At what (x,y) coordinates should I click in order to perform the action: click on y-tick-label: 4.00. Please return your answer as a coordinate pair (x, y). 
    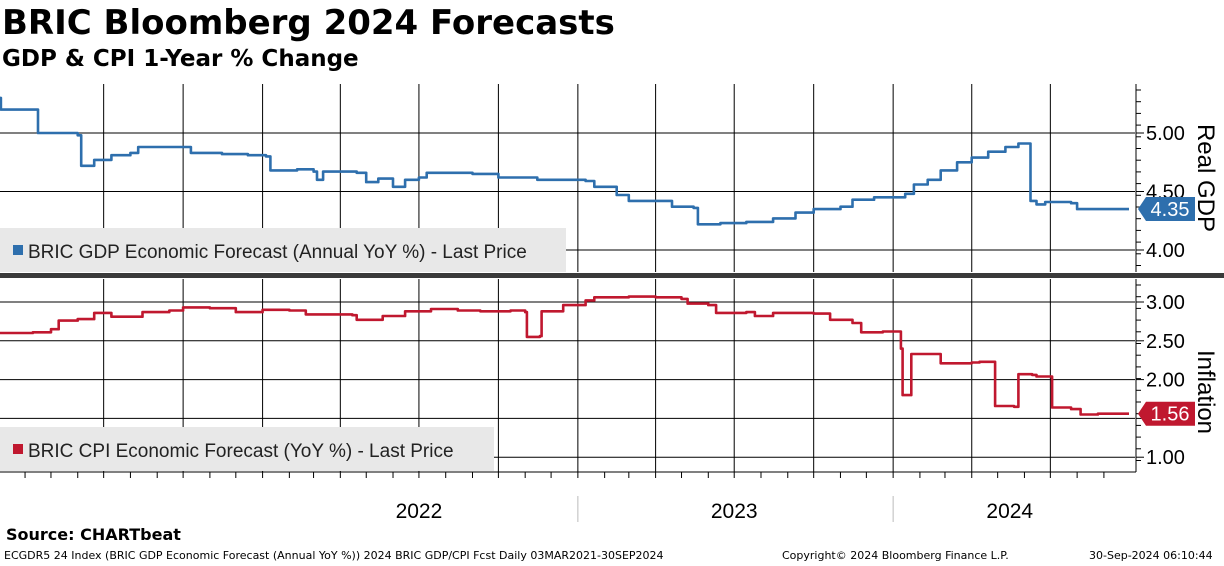
    Looking at the image, I should click on (1165, 251).